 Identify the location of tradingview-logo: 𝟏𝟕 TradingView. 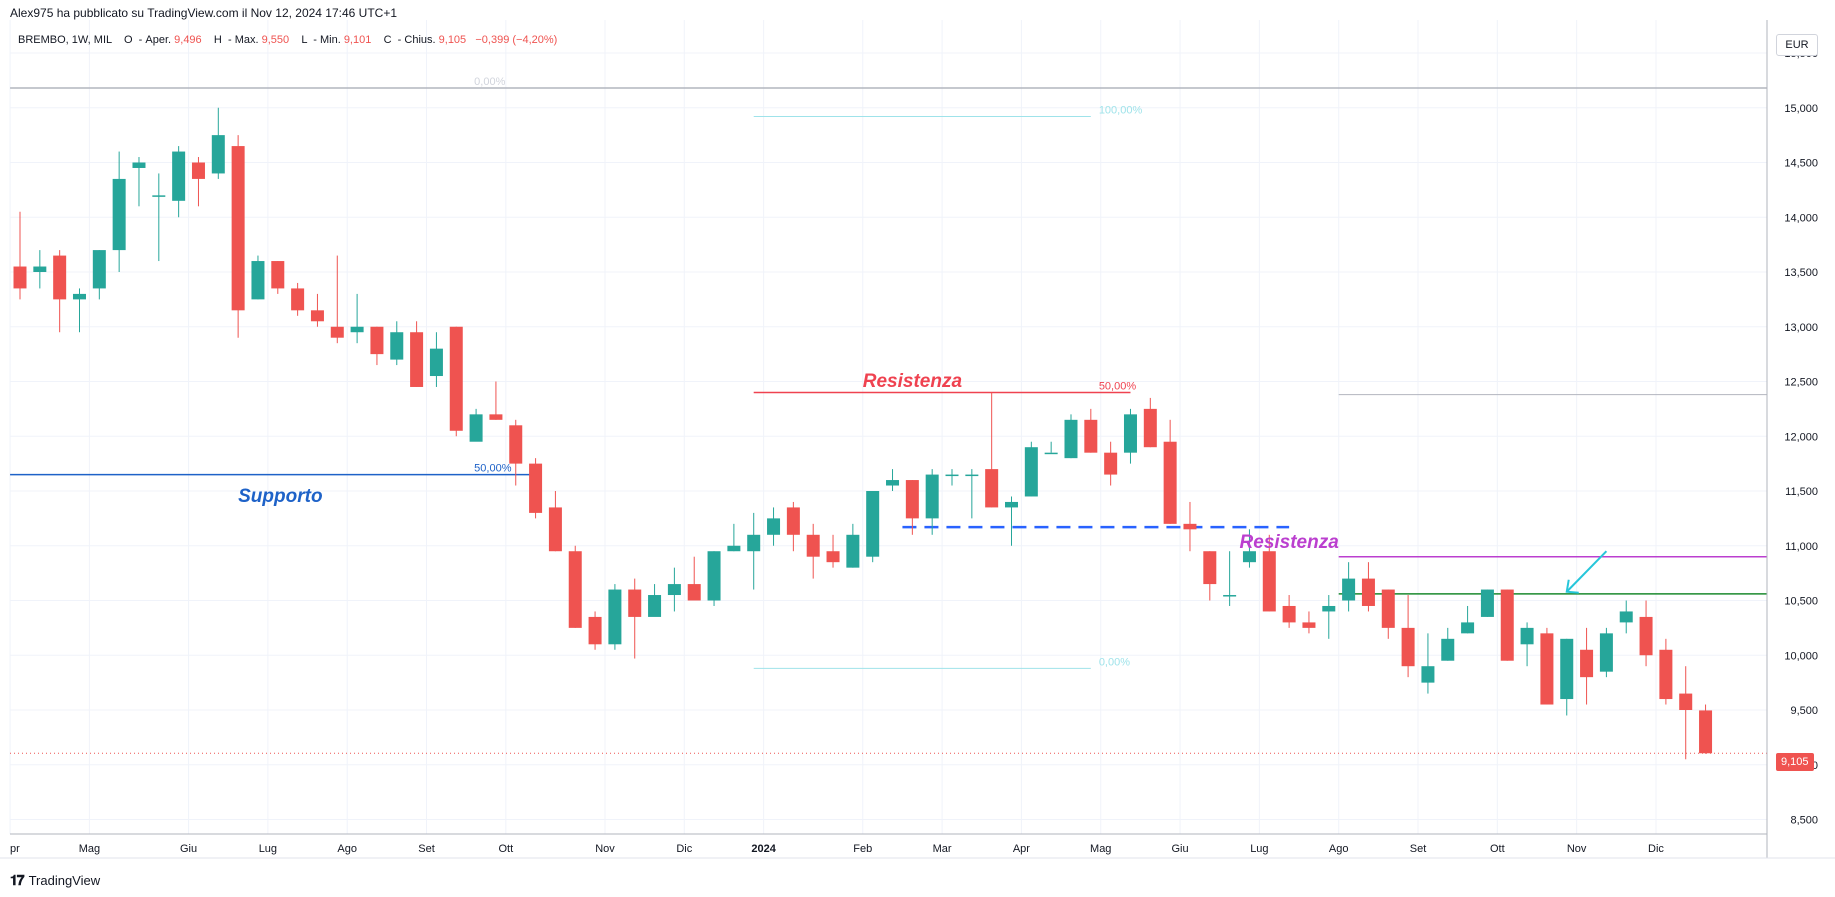
(55, 880).